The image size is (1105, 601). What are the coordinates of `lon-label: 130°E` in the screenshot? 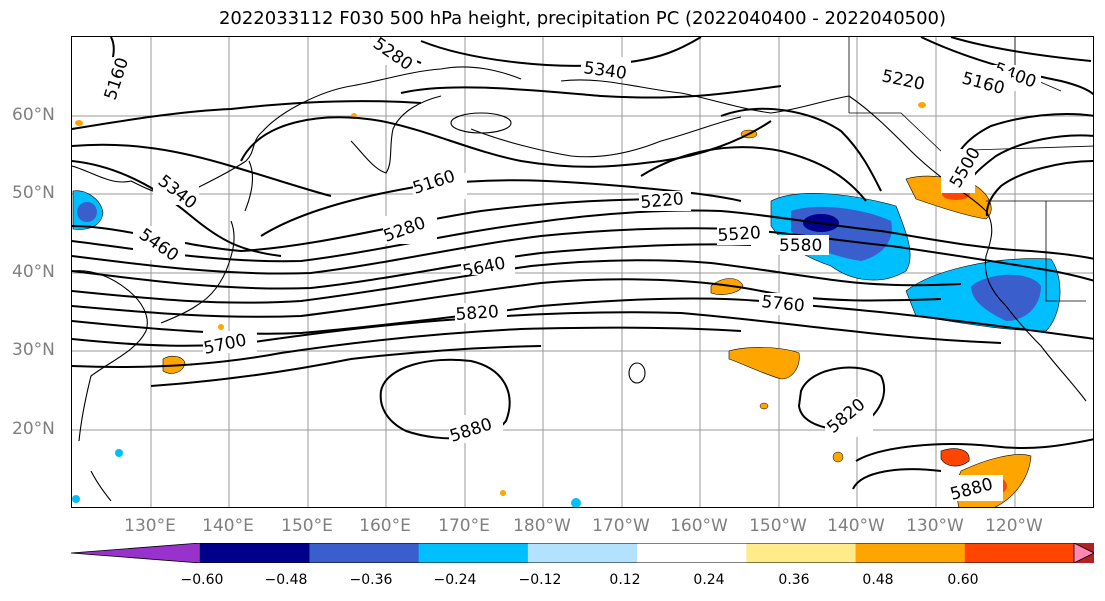 It's located at (150, 526).